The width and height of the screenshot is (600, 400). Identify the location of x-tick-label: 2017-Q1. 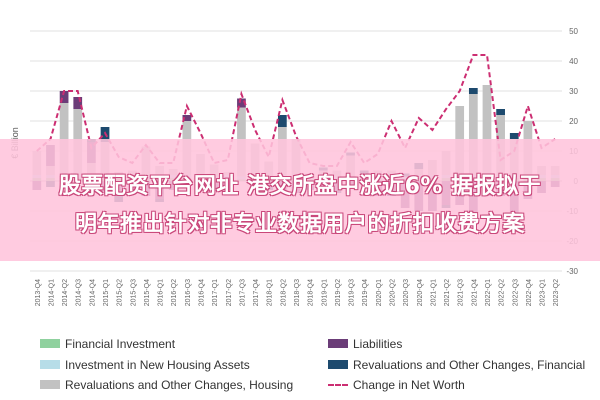
(215, 292).